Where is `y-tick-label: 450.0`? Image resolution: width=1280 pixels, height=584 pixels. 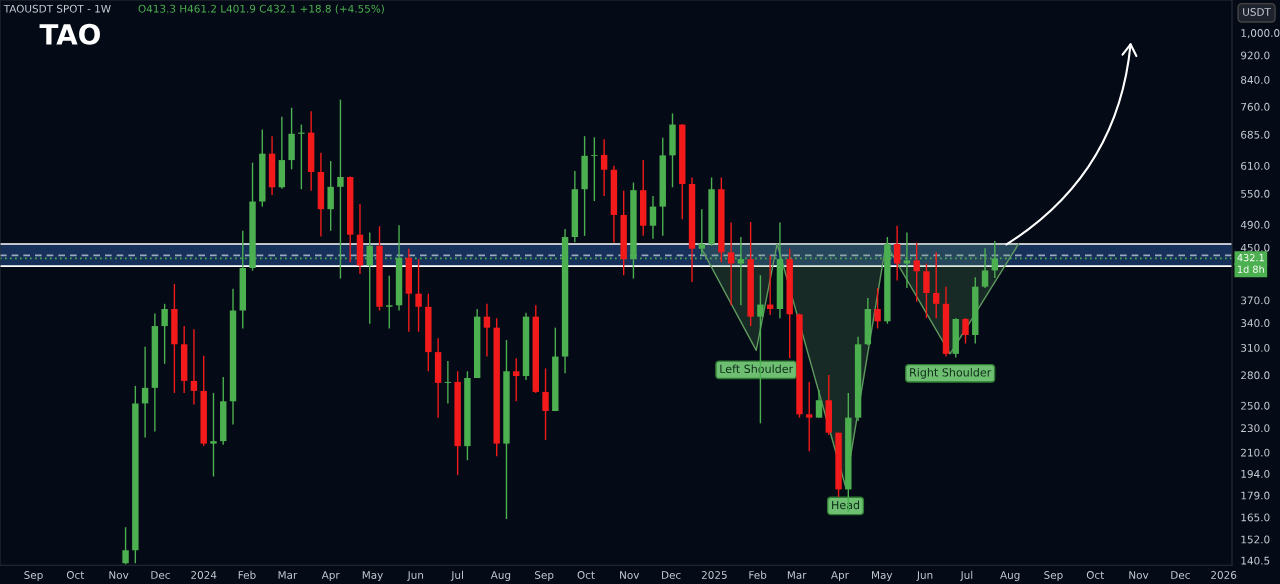
y-tick-label: 450.0 is located at coordinates (1255, 247).